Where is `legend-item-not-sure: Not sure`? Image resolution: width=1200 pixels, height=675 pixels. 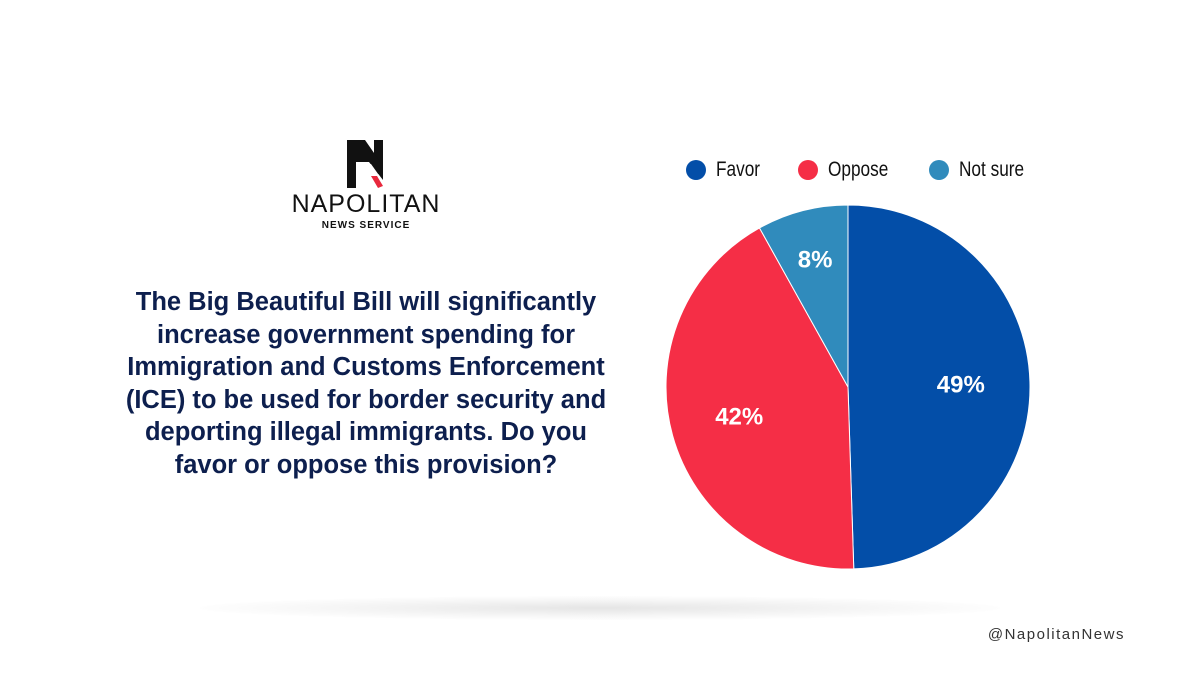 legend-item-not-sure: Not sure is located at coordinates (983, 170).